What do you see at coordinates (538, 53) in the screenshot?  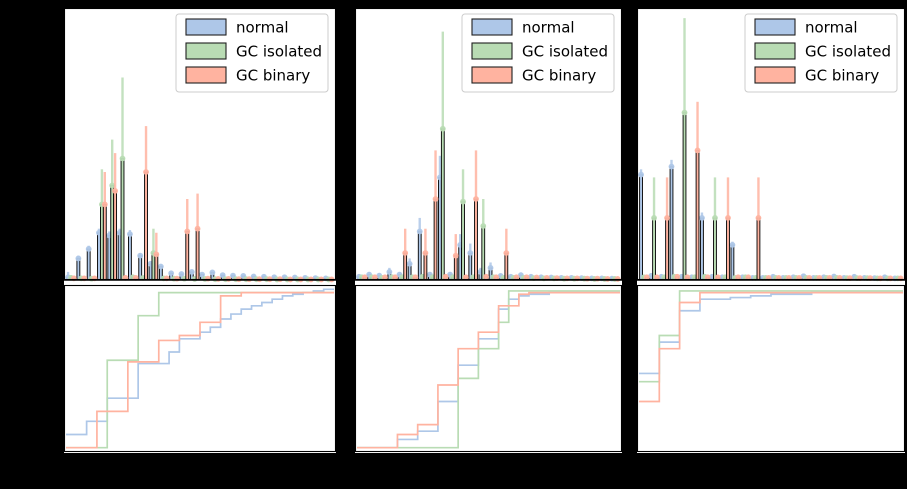 I see `panel-2-legend: normal GC isolated GC binary` at bounding box center [538, 53].